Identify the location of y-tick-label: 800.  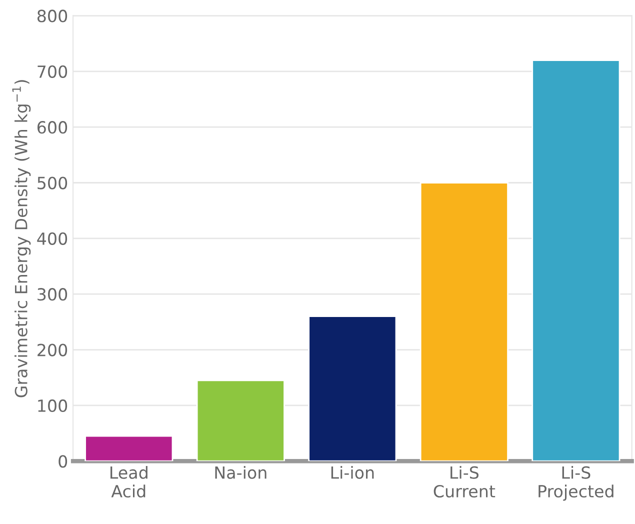
(52, 16).